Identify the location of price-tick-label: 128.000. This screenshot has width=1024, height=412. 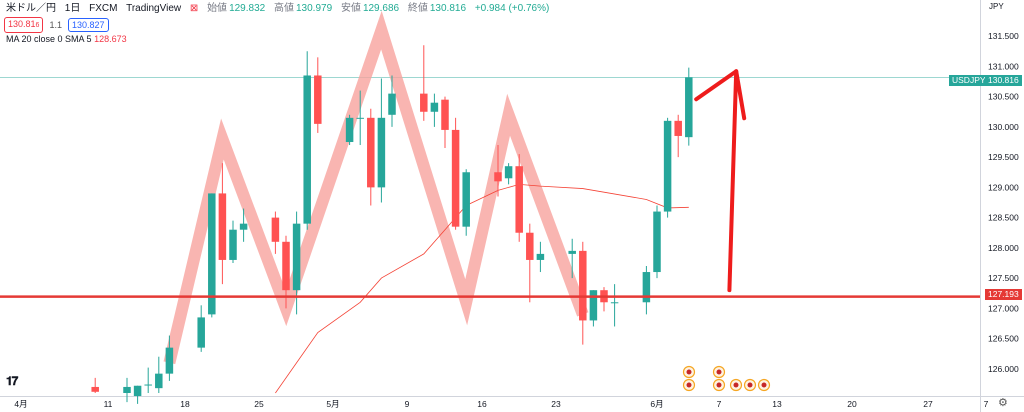
(1003, 248).